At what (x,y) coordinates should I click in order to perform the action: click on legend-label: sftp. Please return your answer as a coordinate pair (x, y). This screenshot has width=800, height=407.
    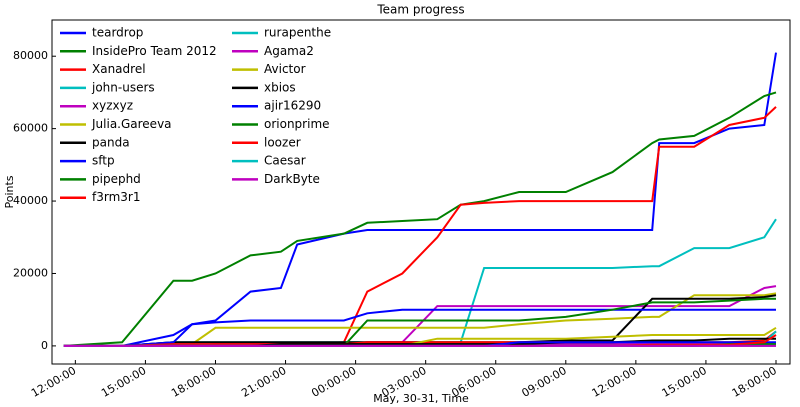
    Looking at the image, I should click on (103, 161).